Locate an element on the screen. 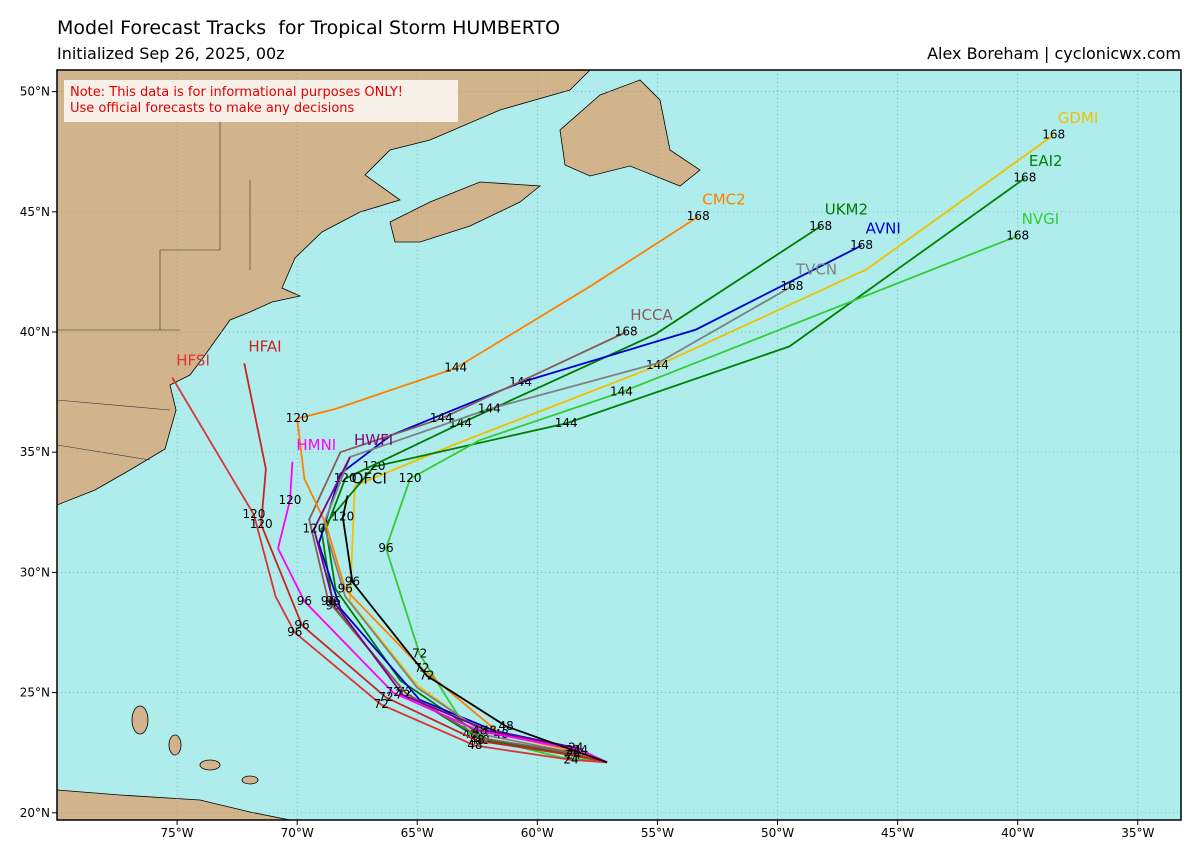 The width and height of the screenshot is (1200, 861). track-name: HWFI is located at coordinates (373, 440).